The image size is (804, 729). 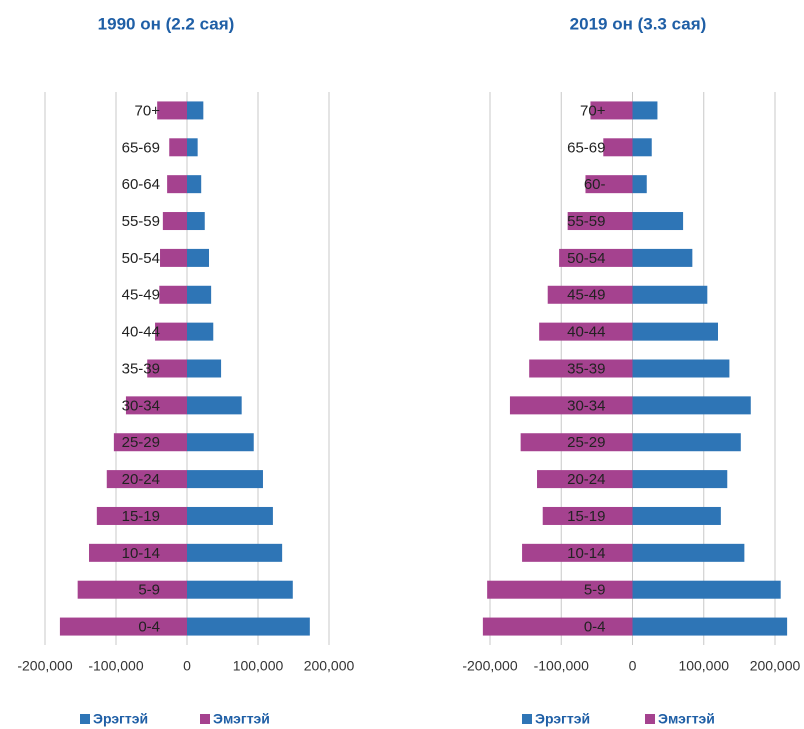 I want to click on legend-label: Эрэгтэй, so click(x=562, y=719).